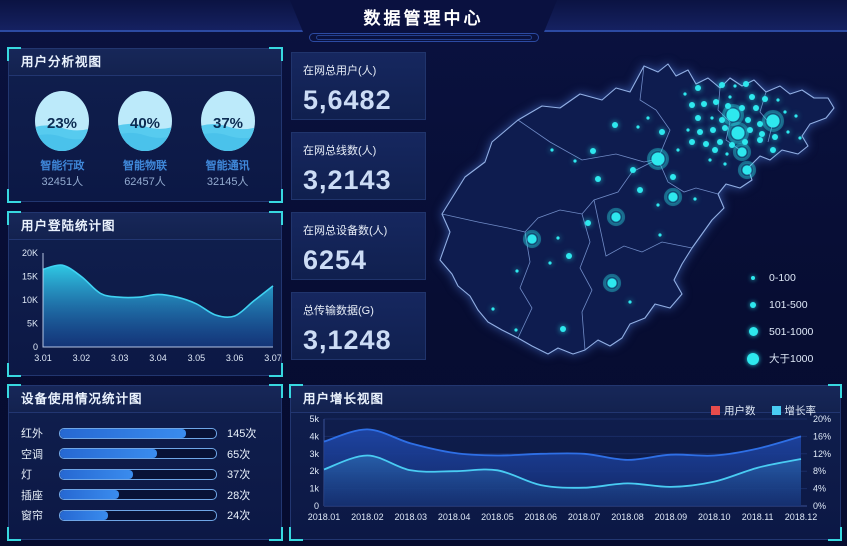 The height and width of the screenshot is (546, 847). I want to click on svg-text: 16%, so click(822, 436).